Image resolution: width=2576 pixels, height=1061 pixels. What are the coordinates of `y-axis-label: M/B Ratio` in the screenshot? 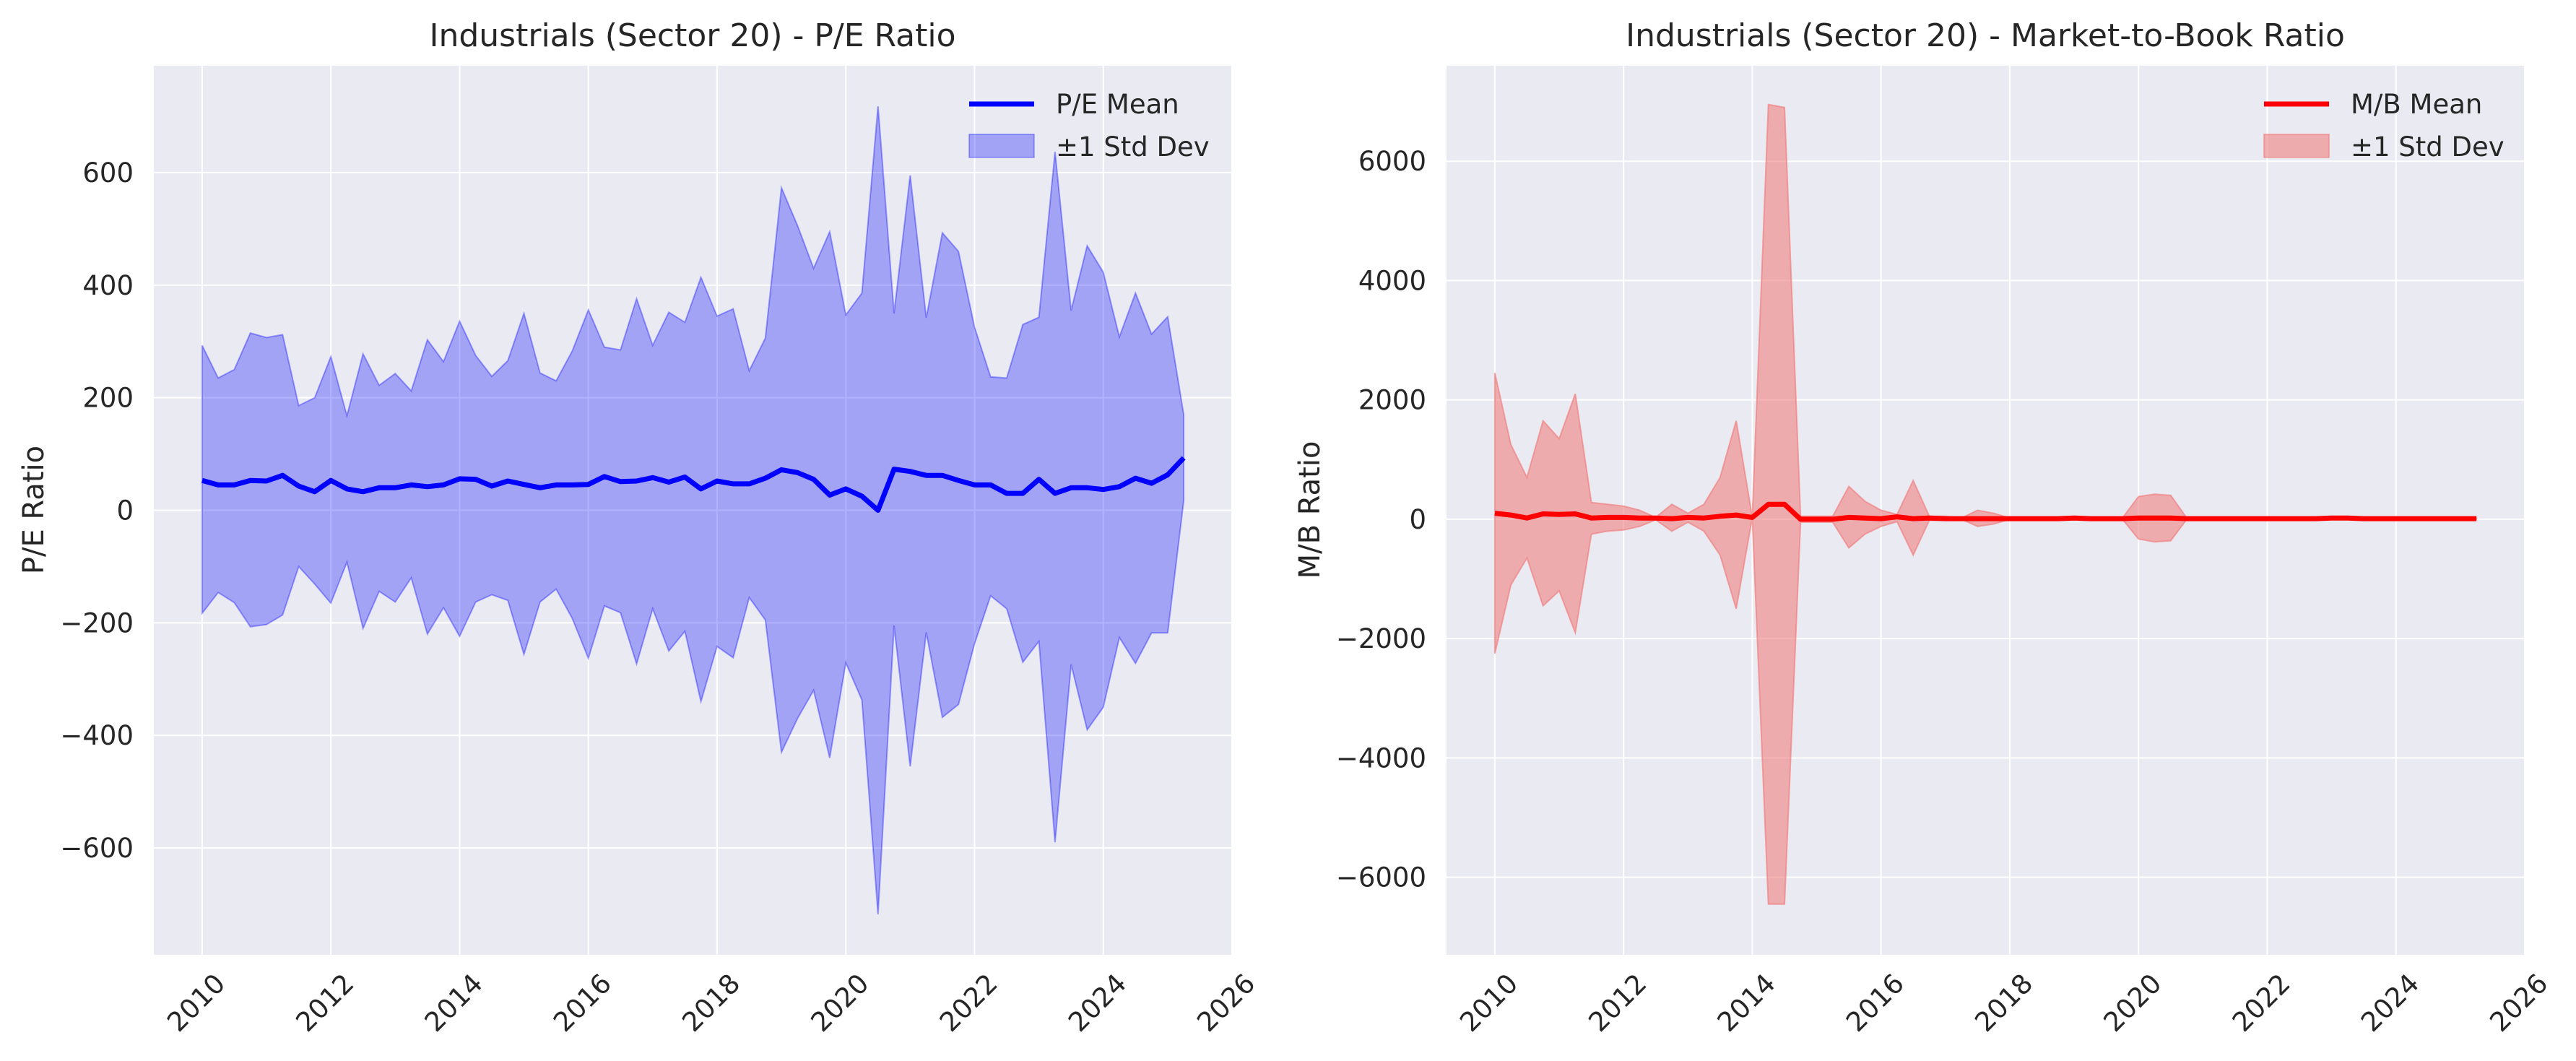 It's located at (1310, 510).